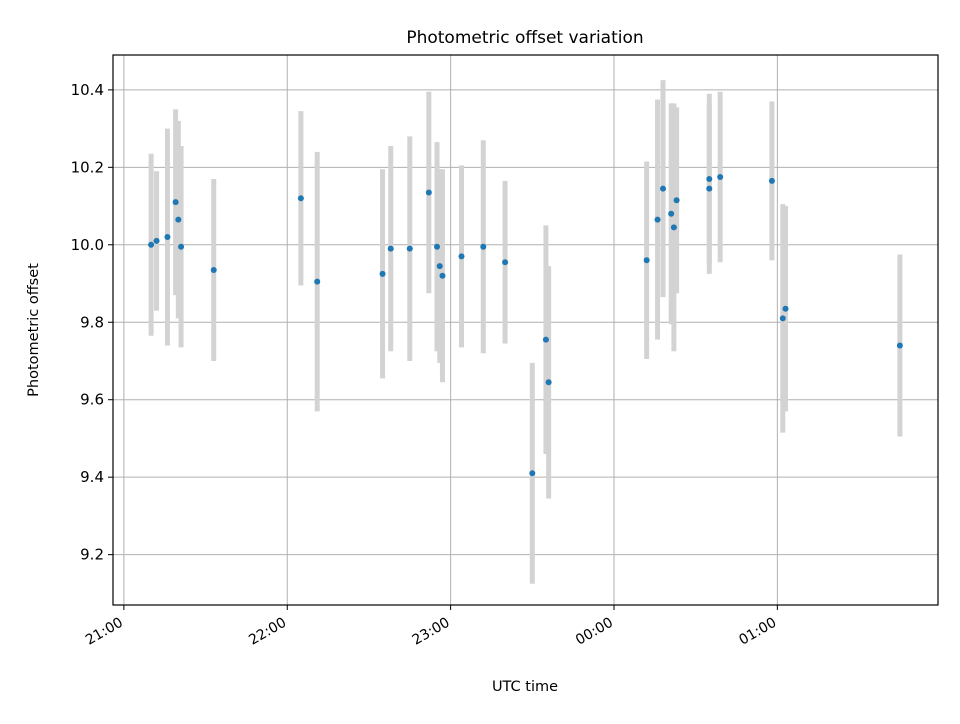 Image resolution: width=960 pixels, height=724 pixels. Describe the element at coordinates (92, 477) in the screenshot. I see `y-tick-label: 9.4` at that location.